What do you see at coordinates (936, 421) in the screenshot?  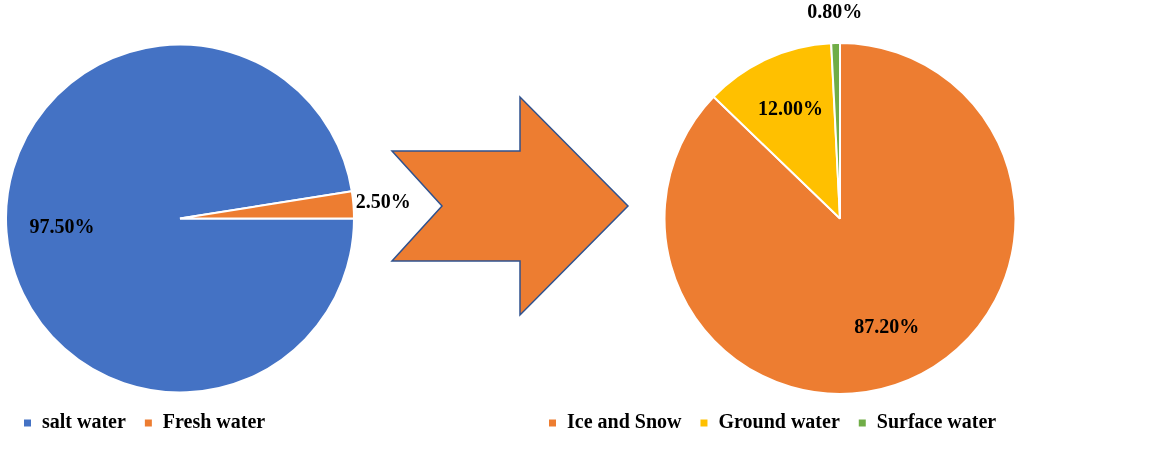 I see `legend-label: Surface water` at bounding box center [936, 421].